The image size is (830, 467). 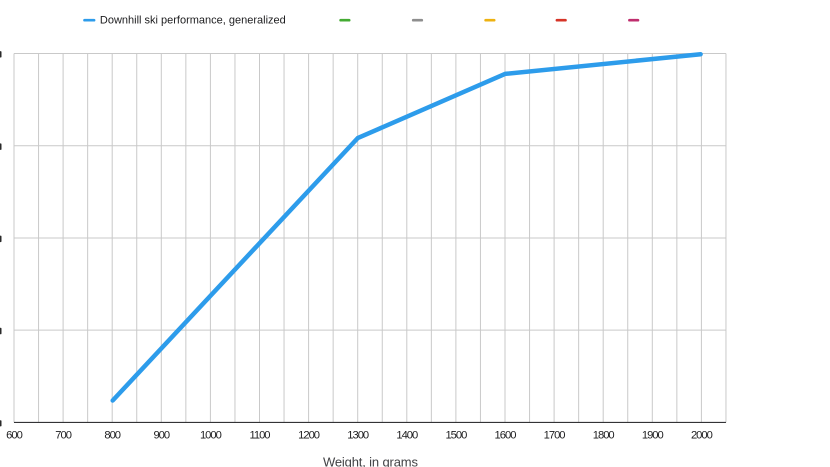 What do you see at coordinates (112, 435) in the screenshot?
I see `svg-text: 800` at bounding box center [112, 435].